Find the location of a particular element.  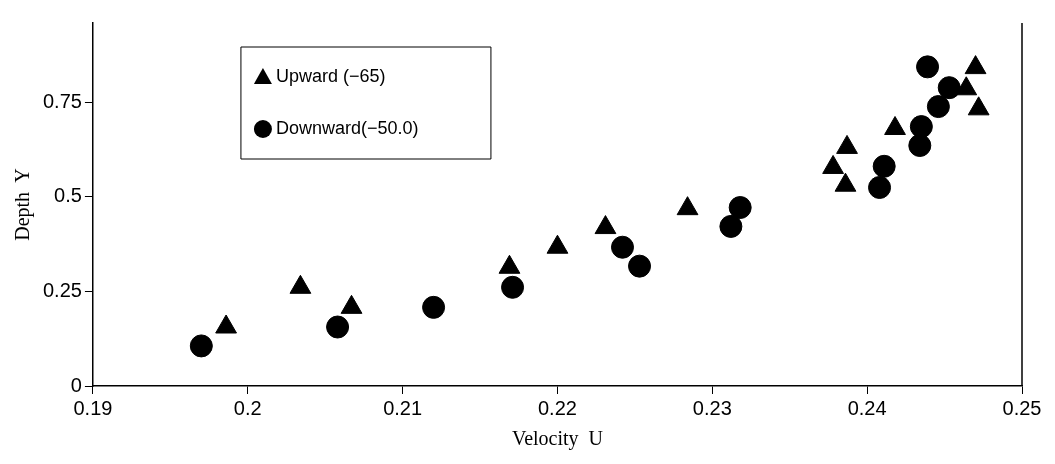

x-tick-label: 0.23 is located at coordinates (712, 407).